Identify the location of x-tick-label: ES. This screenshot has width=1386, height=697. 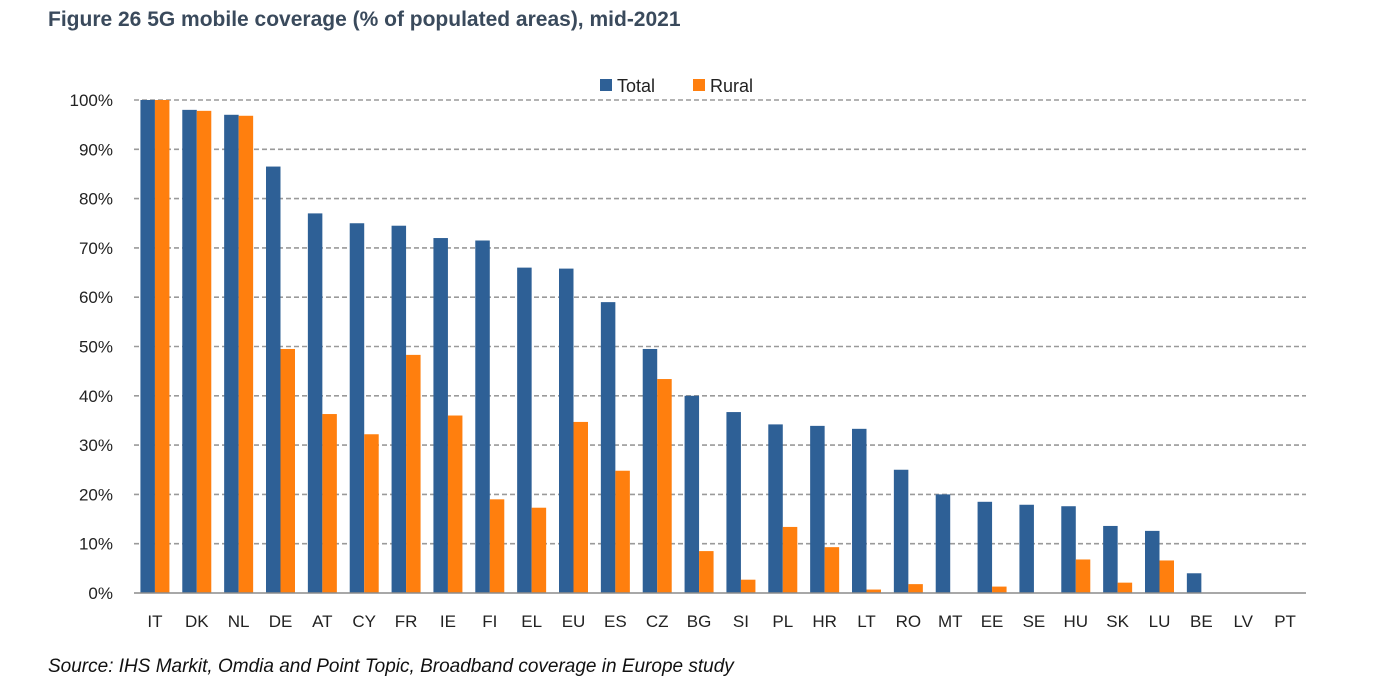
(615, 621).